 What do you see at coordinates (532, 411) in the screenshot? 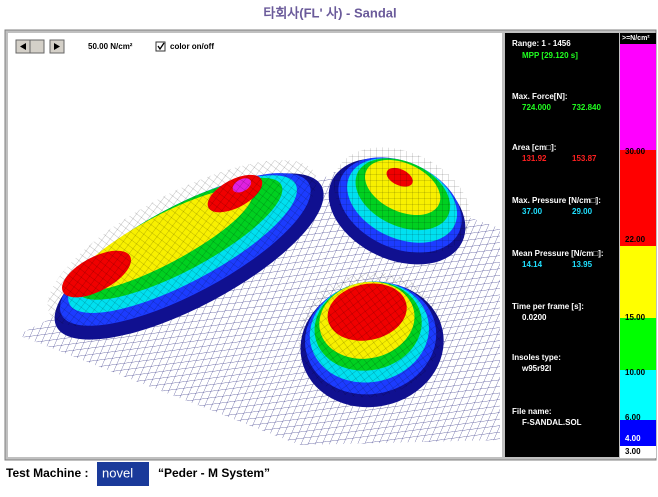
I see `field-label: File name:` at bounding box center [532, 411].